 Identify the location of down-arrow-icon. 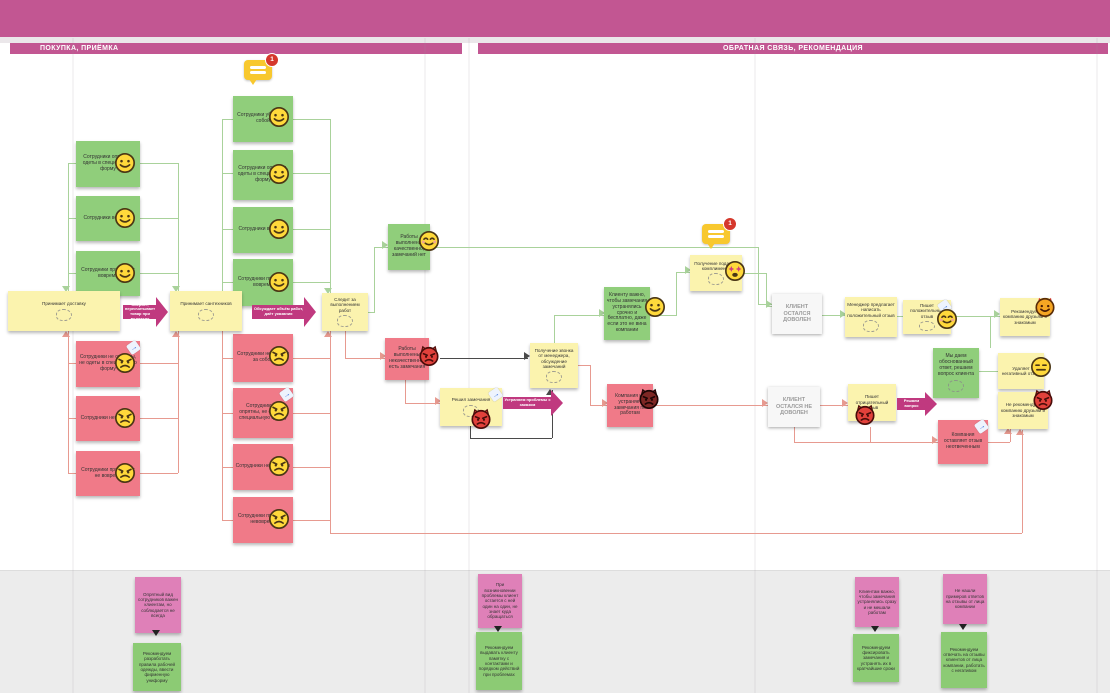
(498, 629).